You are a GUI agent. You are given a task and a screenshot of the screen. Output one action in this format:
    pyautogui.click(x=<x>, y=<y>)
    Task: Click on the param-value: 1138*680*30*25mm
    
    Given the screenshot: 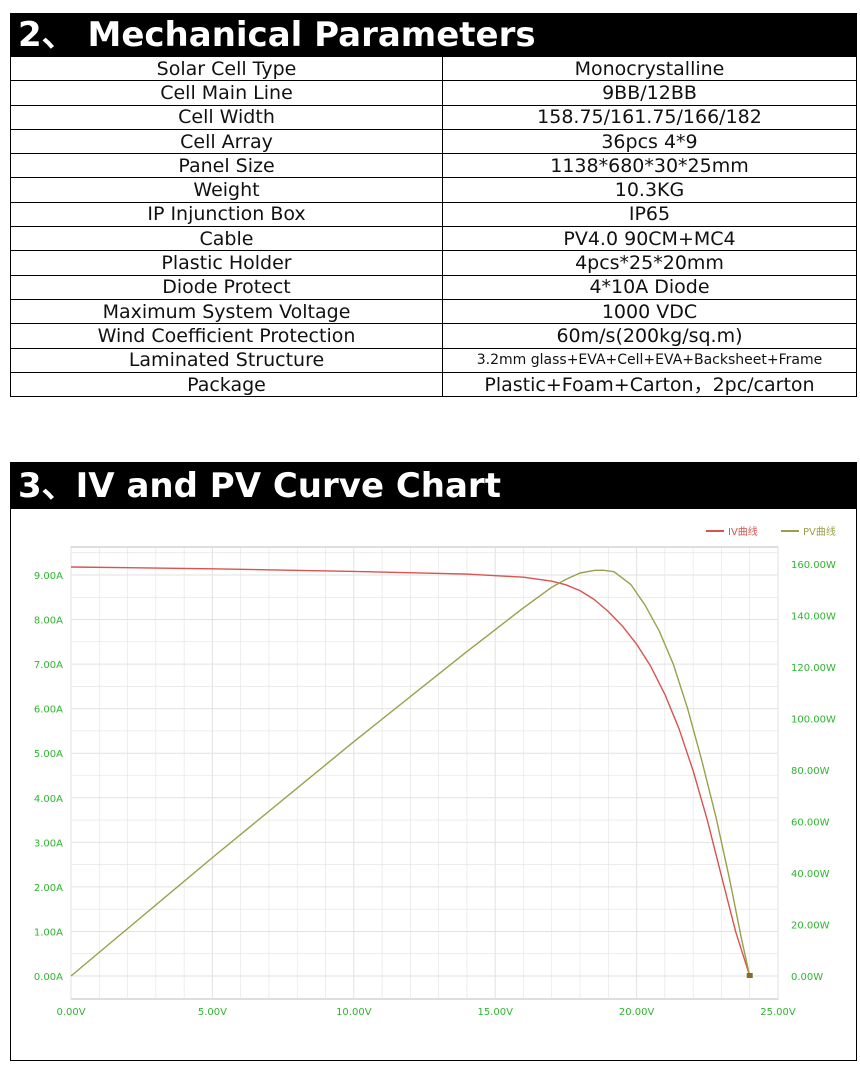 What is the action you would take?
    pyautogui.click(x=649, y=166)
    